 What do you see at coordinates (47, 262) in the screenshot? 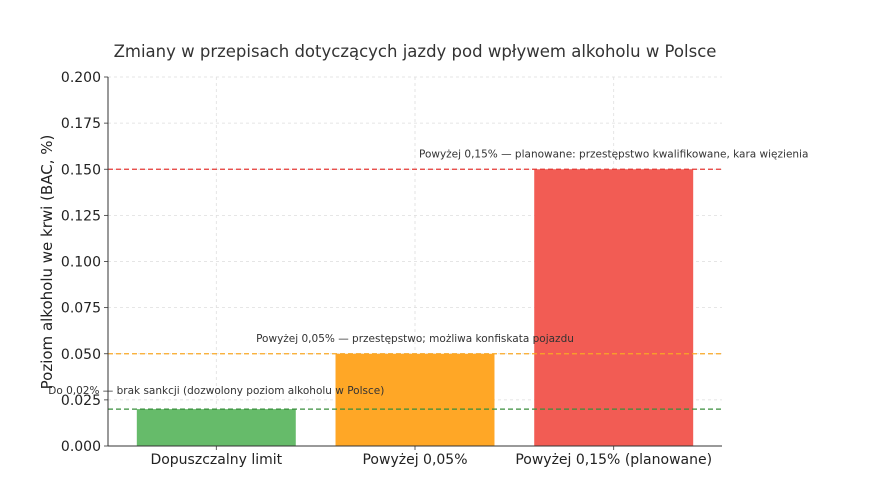
I see `y-axis-label: Poziom alkoholu we krwi (BAC, %)` at bounding box center [47, 262].